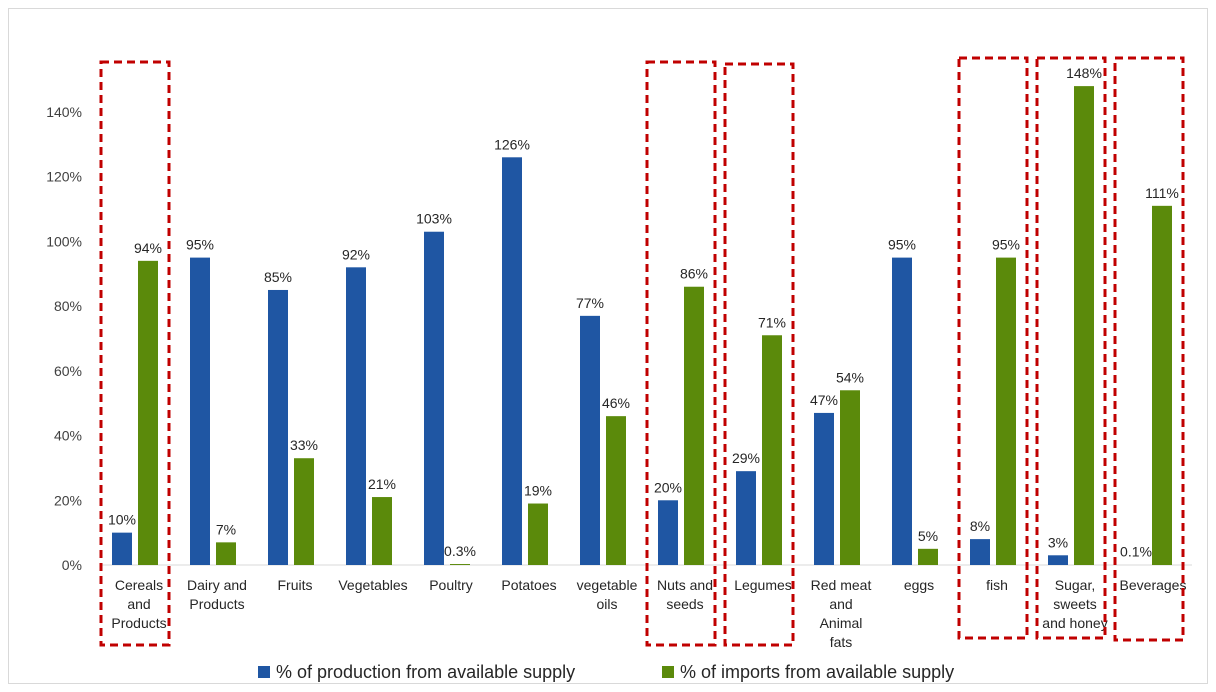 The image size is (1216, 692). Describe the element at coordinates (1074, 623) in the screenshot. I see `category-label: and honey` at that location.